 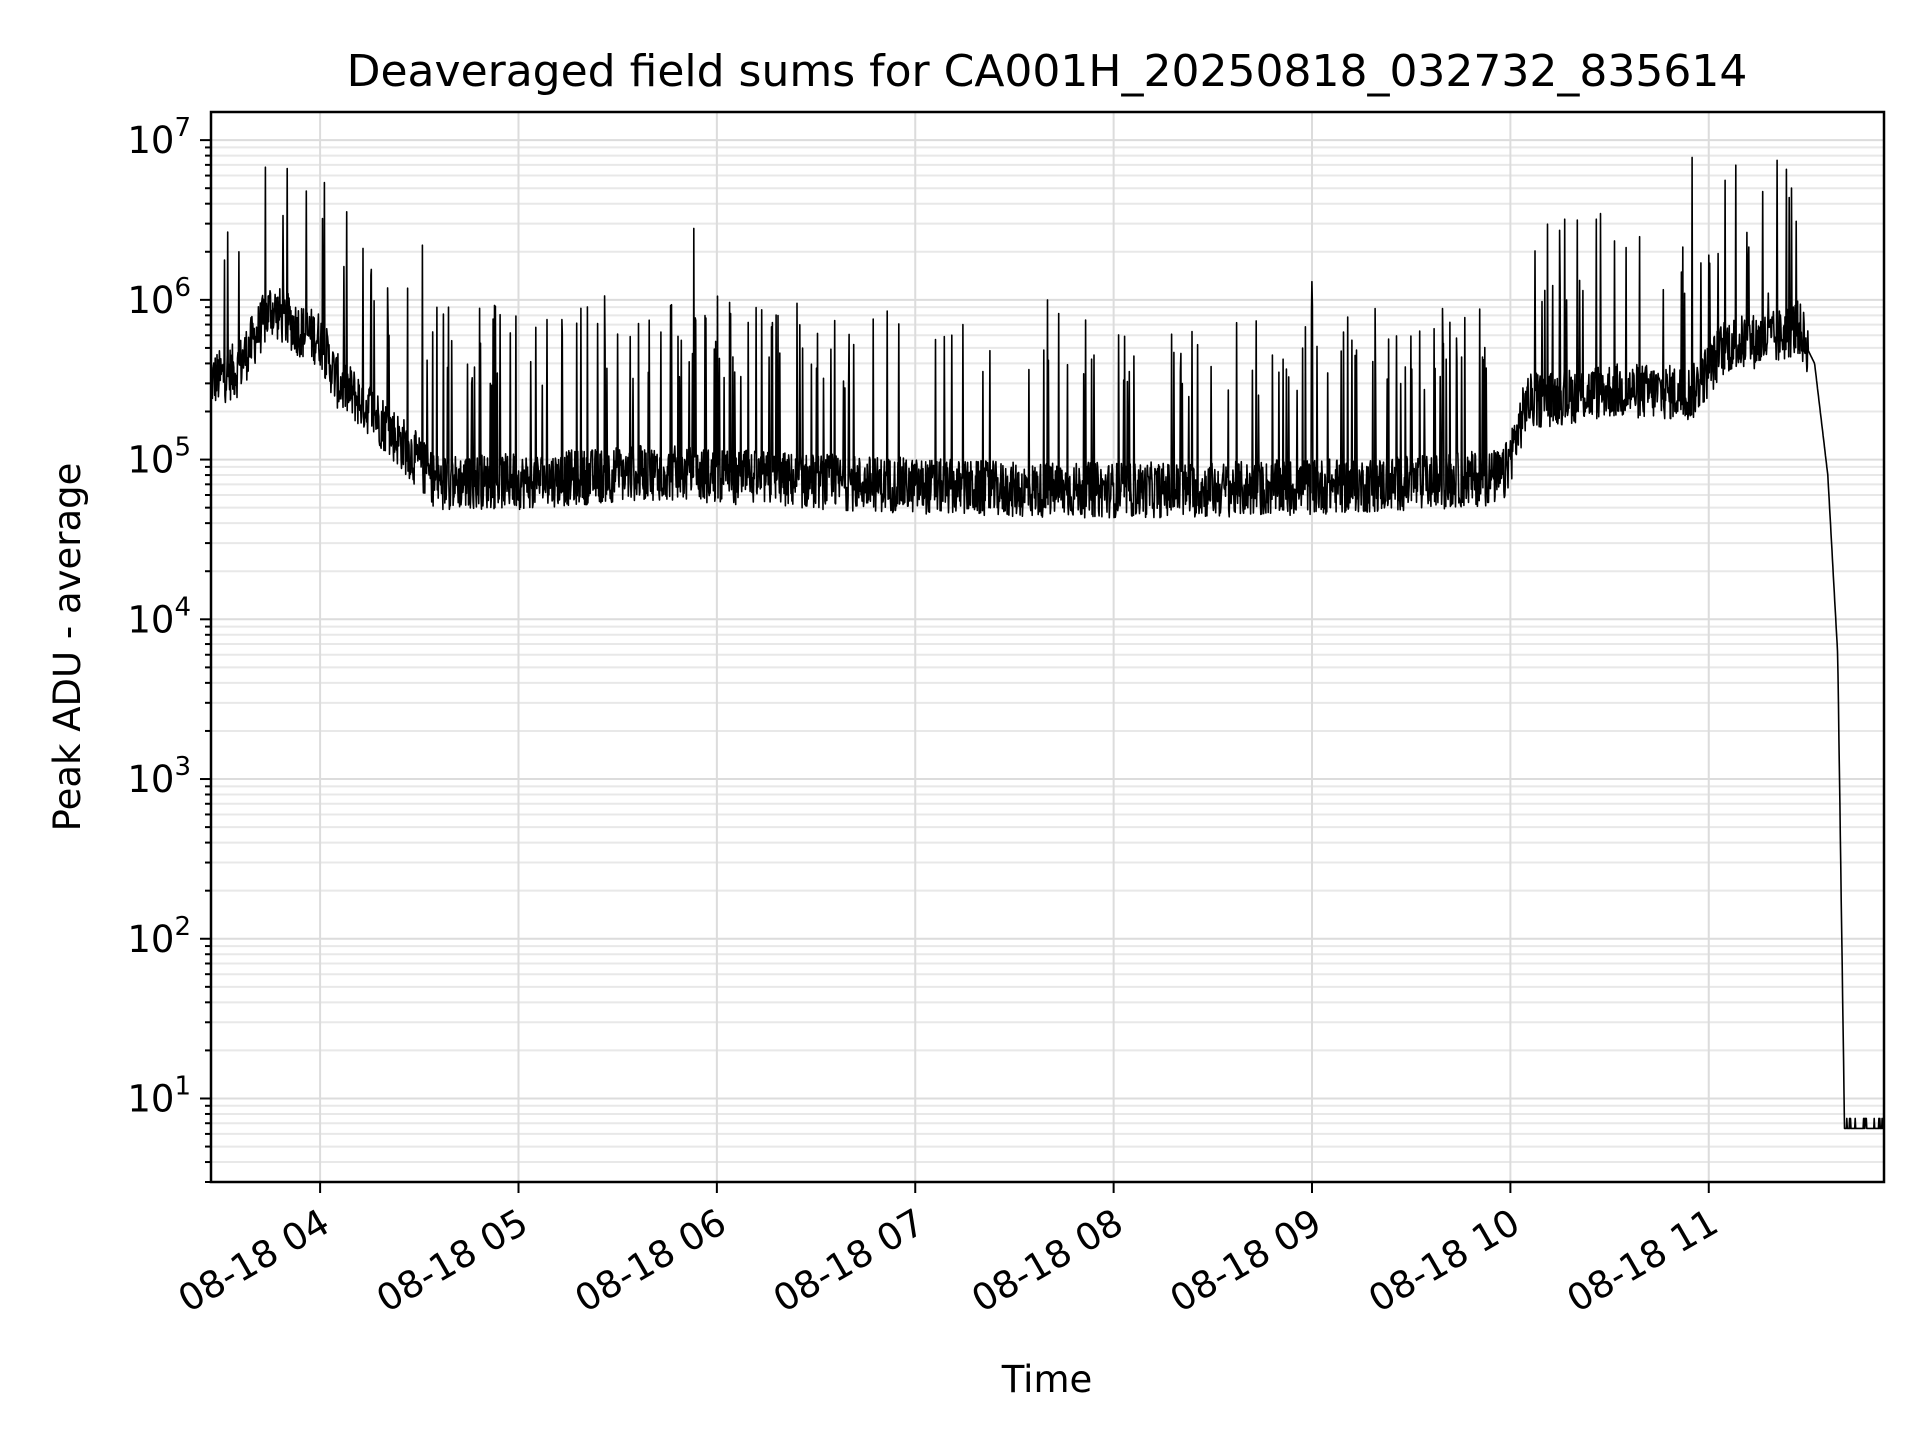 I want to click on x-tick-label: 08-18 08, so click(x=1048, y=1261).